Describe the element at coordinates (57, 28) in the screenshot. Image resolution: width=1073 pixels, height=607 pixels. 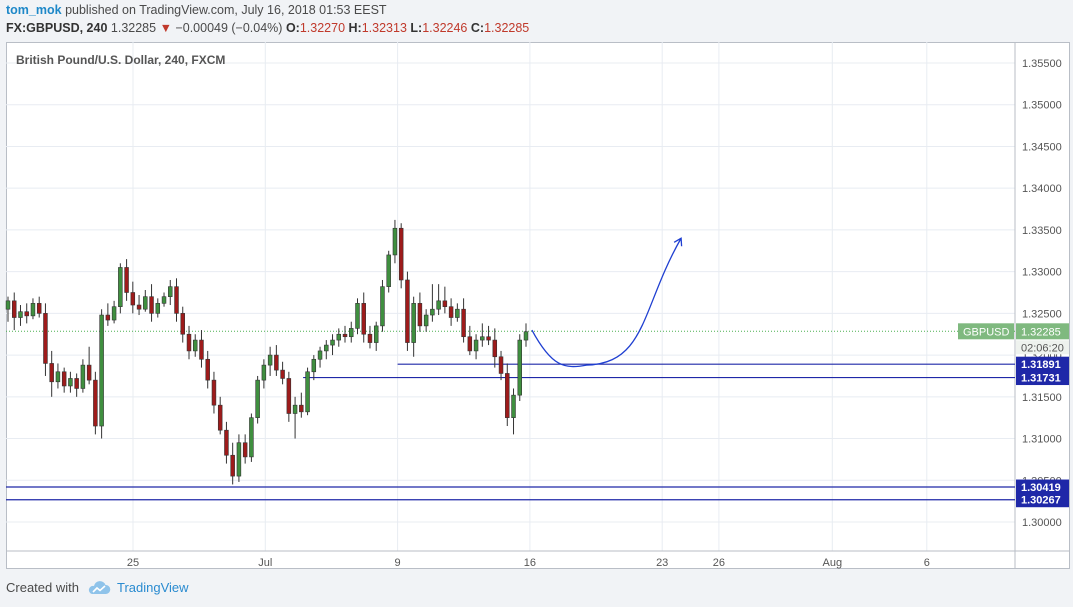
I see `symbol-label: FX:GBPUSD, 240` at that location.